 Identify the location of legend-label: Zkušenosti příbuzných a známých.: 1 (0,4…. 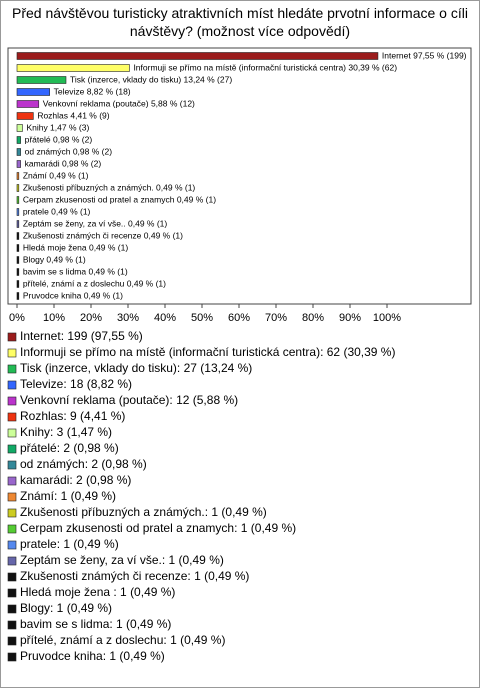
(143, 512).